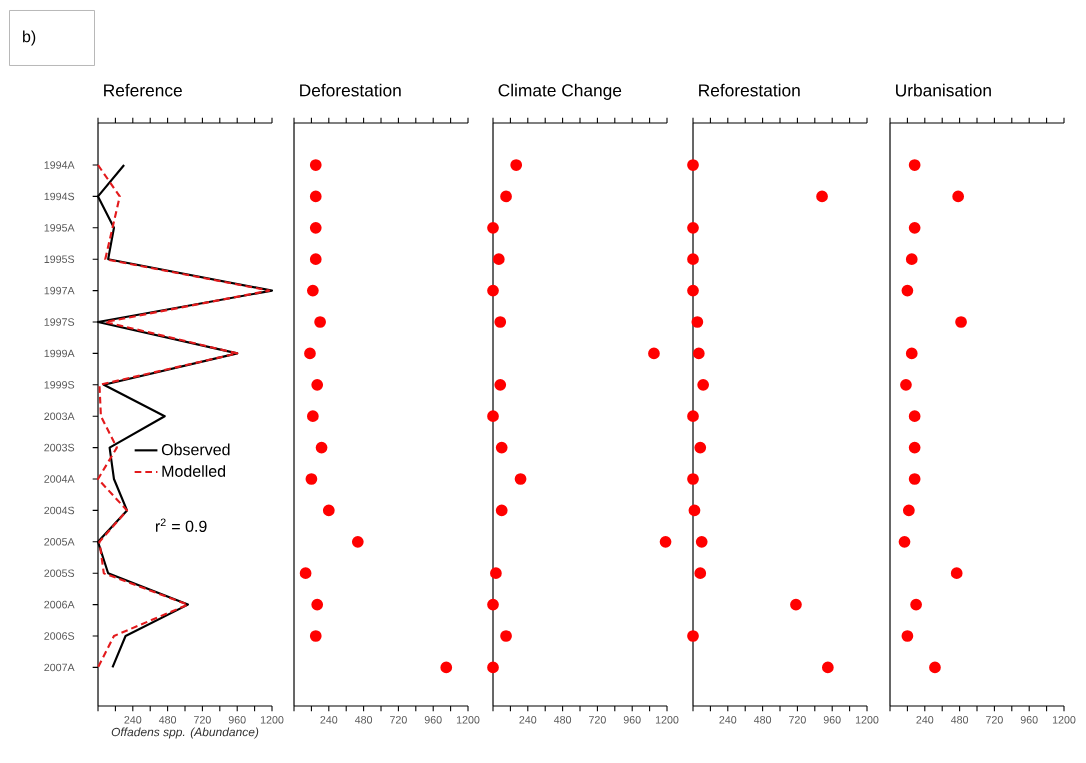  Describe the element at coordinates (59, 228) in the screenshot. I see `y-tick-label: 1995A` at that location.